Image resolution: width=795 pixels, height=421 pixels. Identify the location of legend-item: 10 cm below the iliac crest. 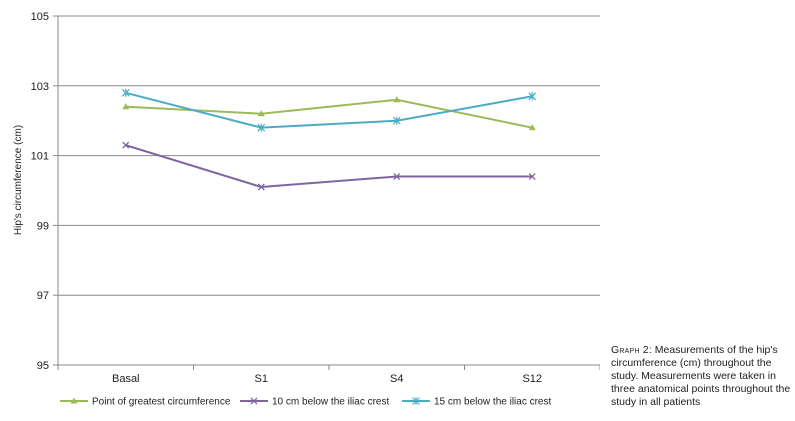
(314, 402).